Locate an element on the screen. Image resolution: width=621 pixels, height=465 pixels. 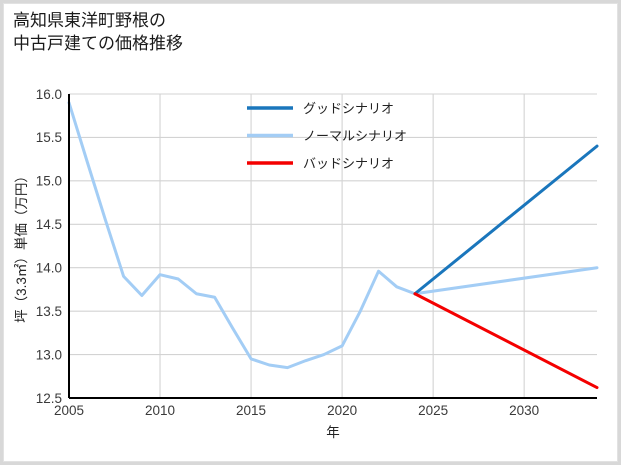
page-title: 高知県東洋町野根の 中古戸建ての価格推移 is located at coordinates (98, 33).